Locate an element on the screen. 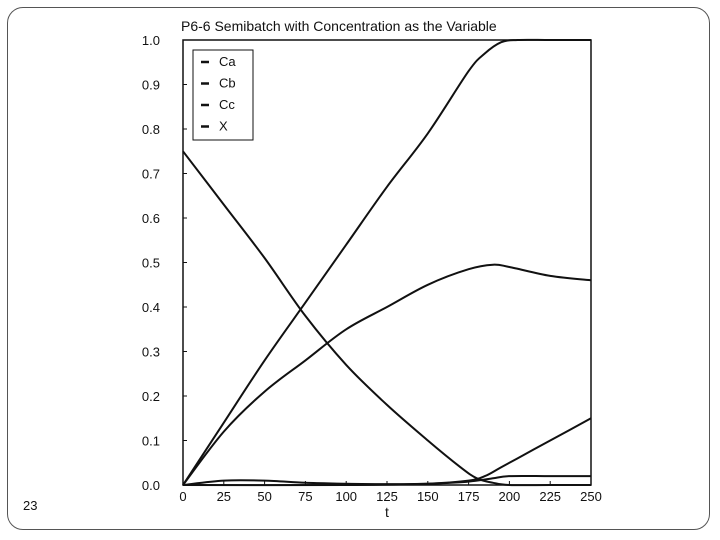 The width and height of the screenshot is (720, 540). y-tick-label: 0.3 is located at coordinates (151, 352).